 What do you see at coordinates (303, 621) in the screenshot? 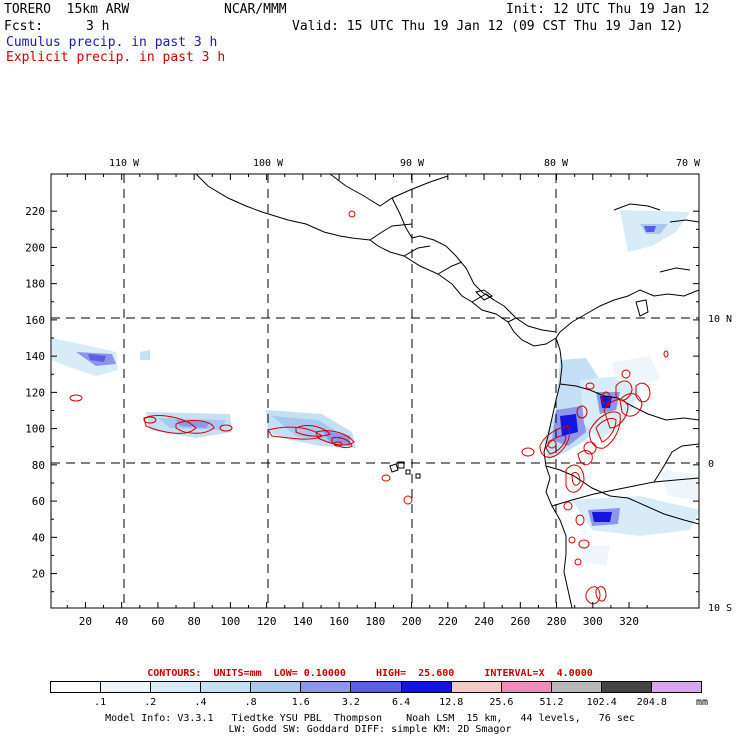
I see `x-tick-label: 140` at bounding box center [303, 621].